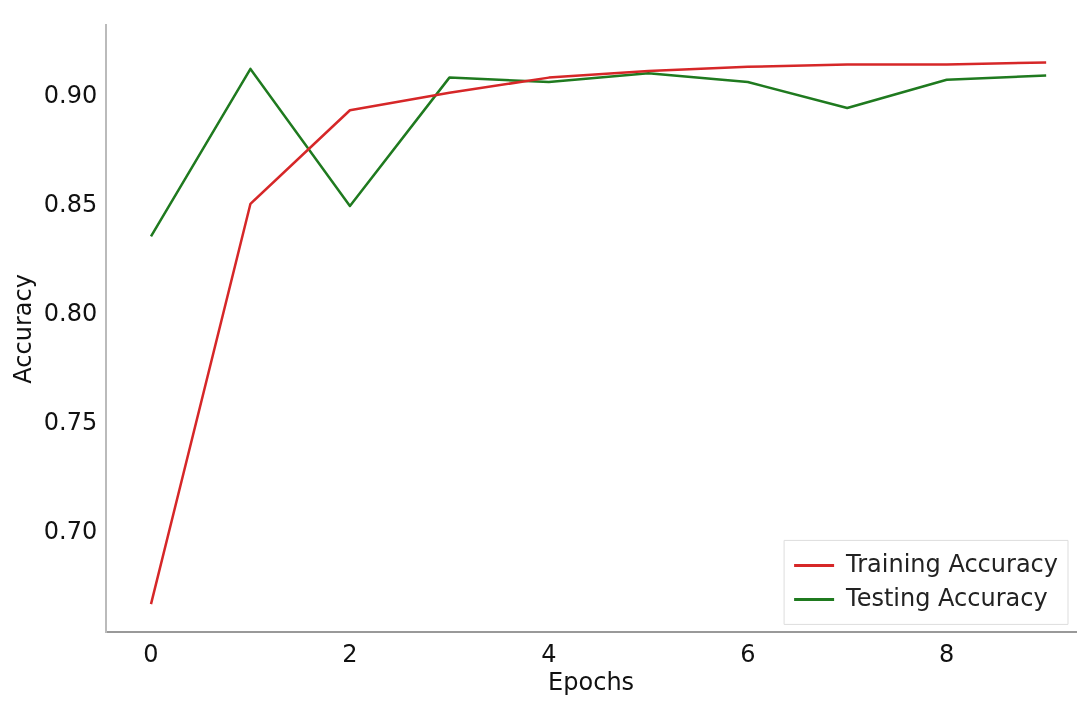 This screenshot has height=708, width=1088. Describe the element at coordinates (22, 329) in the screenshot. I see `y-axis-title: Accuracy` at that location.